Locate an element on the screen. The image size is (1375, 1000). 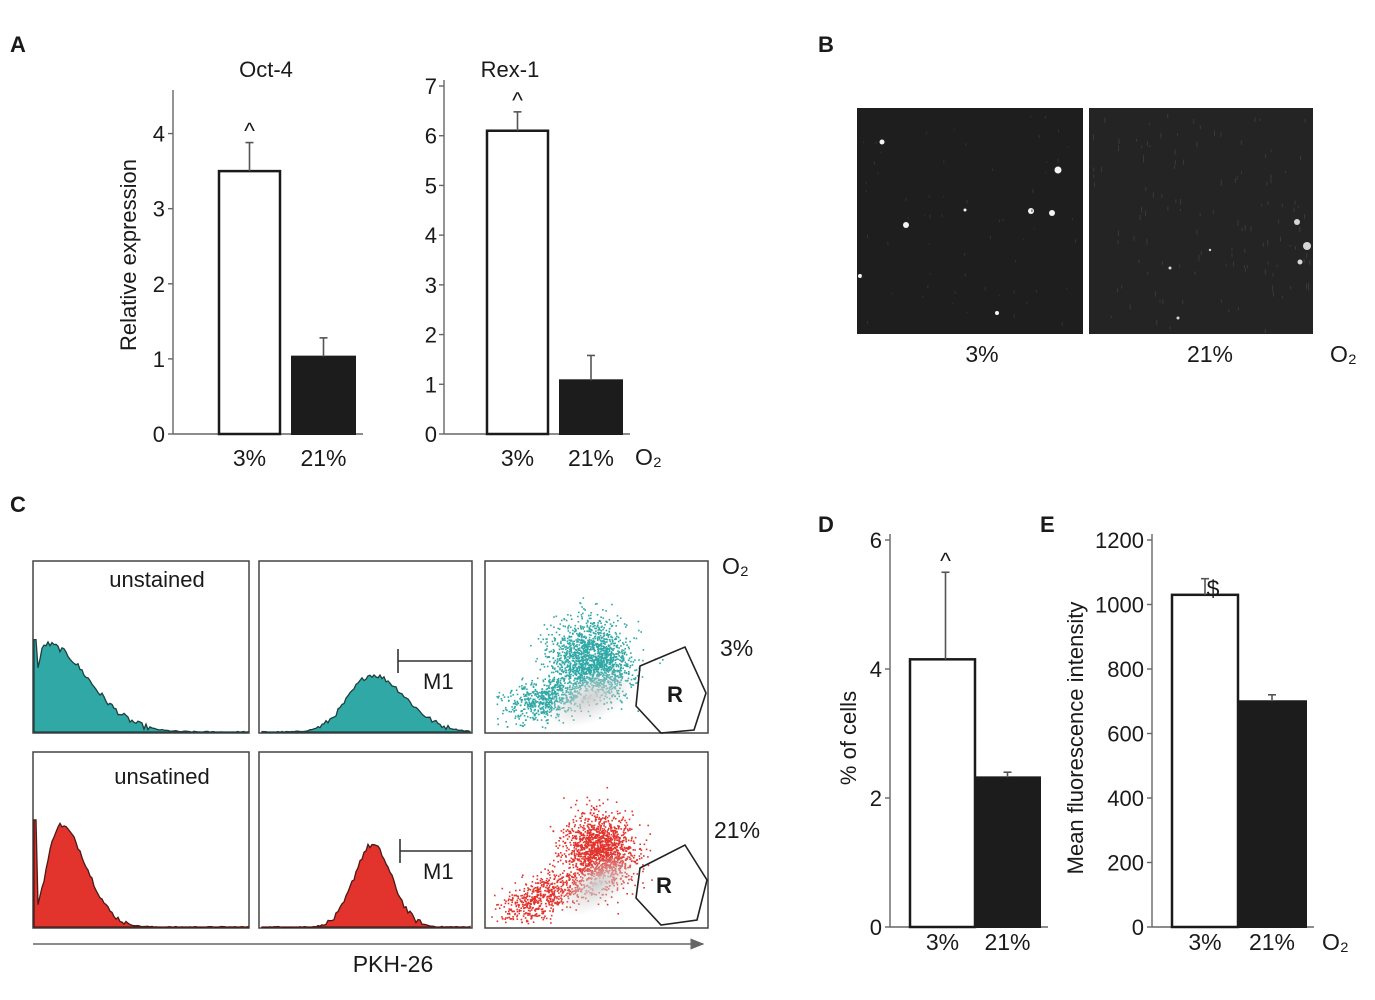
rex1-ytick-label: 5 is located at coordinates (431, 185).